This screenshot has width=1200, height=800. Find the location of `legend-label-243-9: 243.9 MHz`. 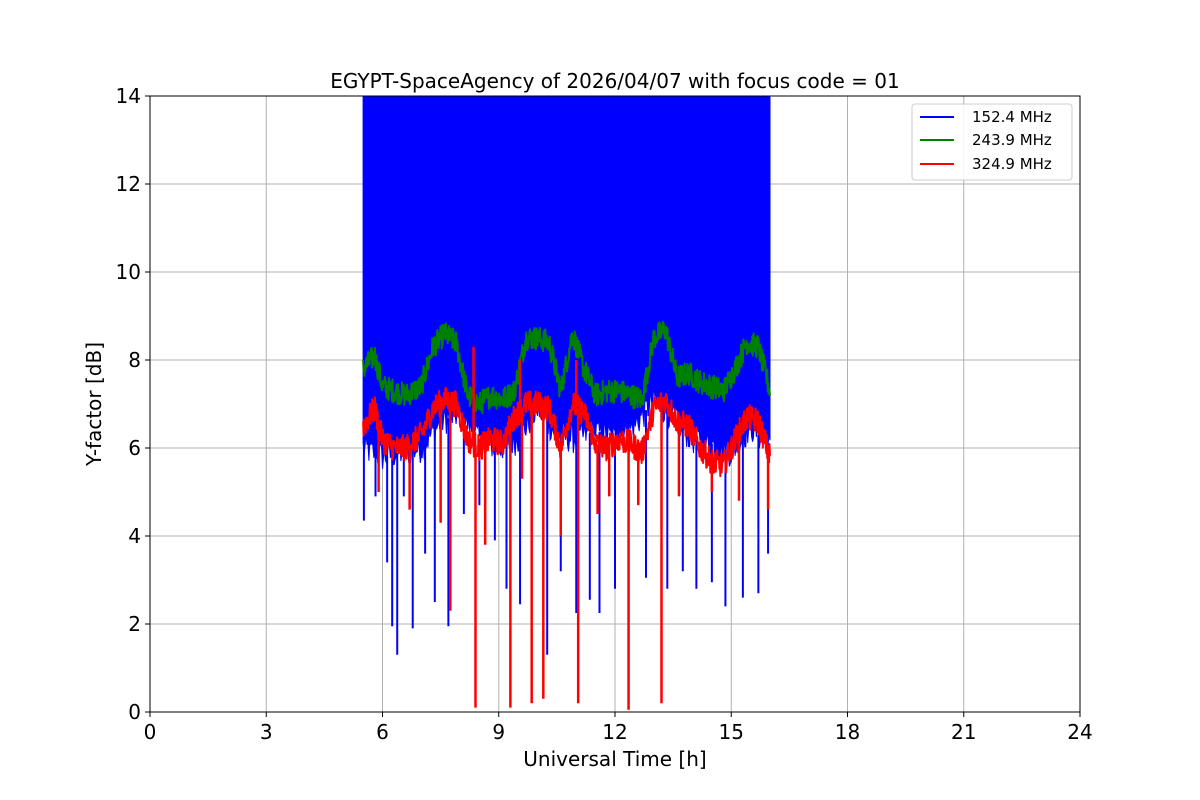

legend-label-243-9: 243.9 MHz is located at coordinates (1012, 140).